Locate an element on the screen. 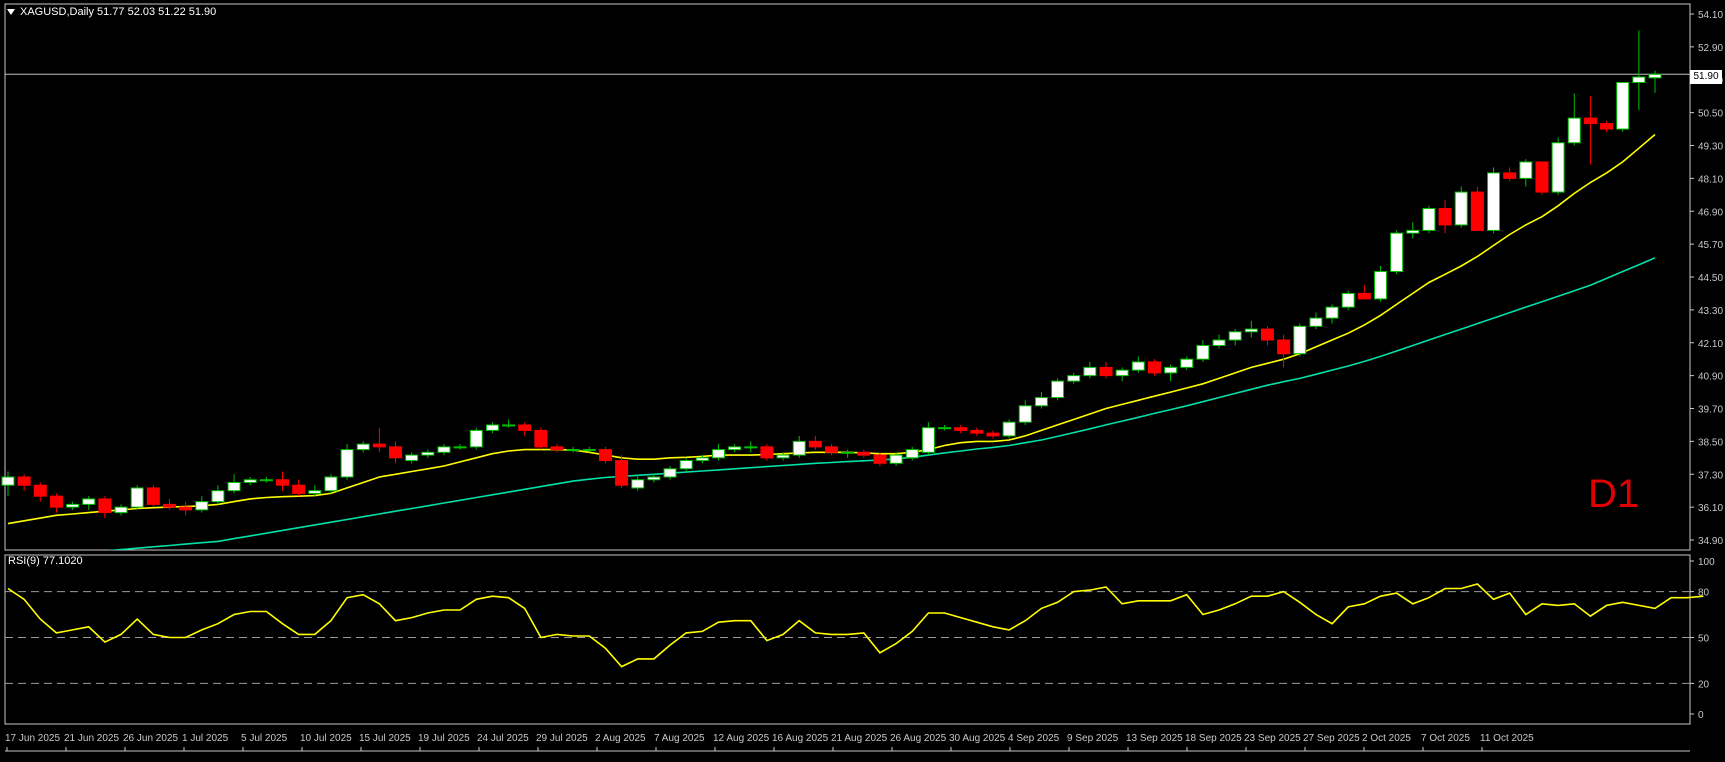  time-tick-label: 2 Oct 2025 is located at coordinates (1386, 738).